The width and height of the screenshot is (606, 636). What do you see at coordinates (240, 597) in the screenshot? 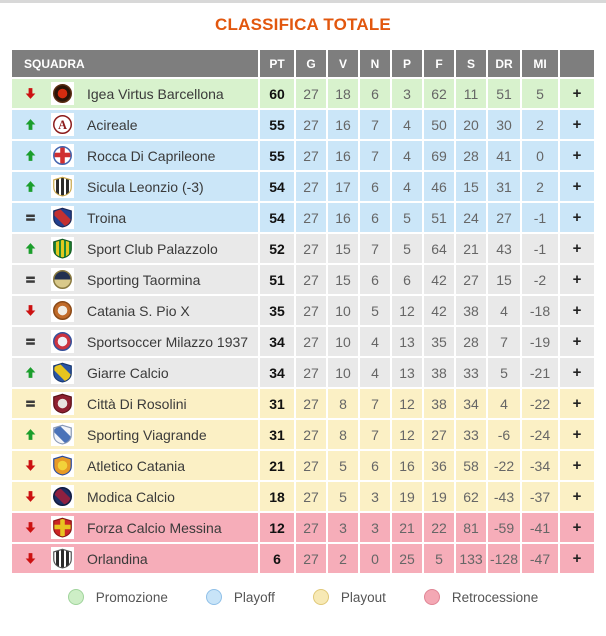
I see `legend-item-playoff: Playoff` at bounding box center [240, 597].